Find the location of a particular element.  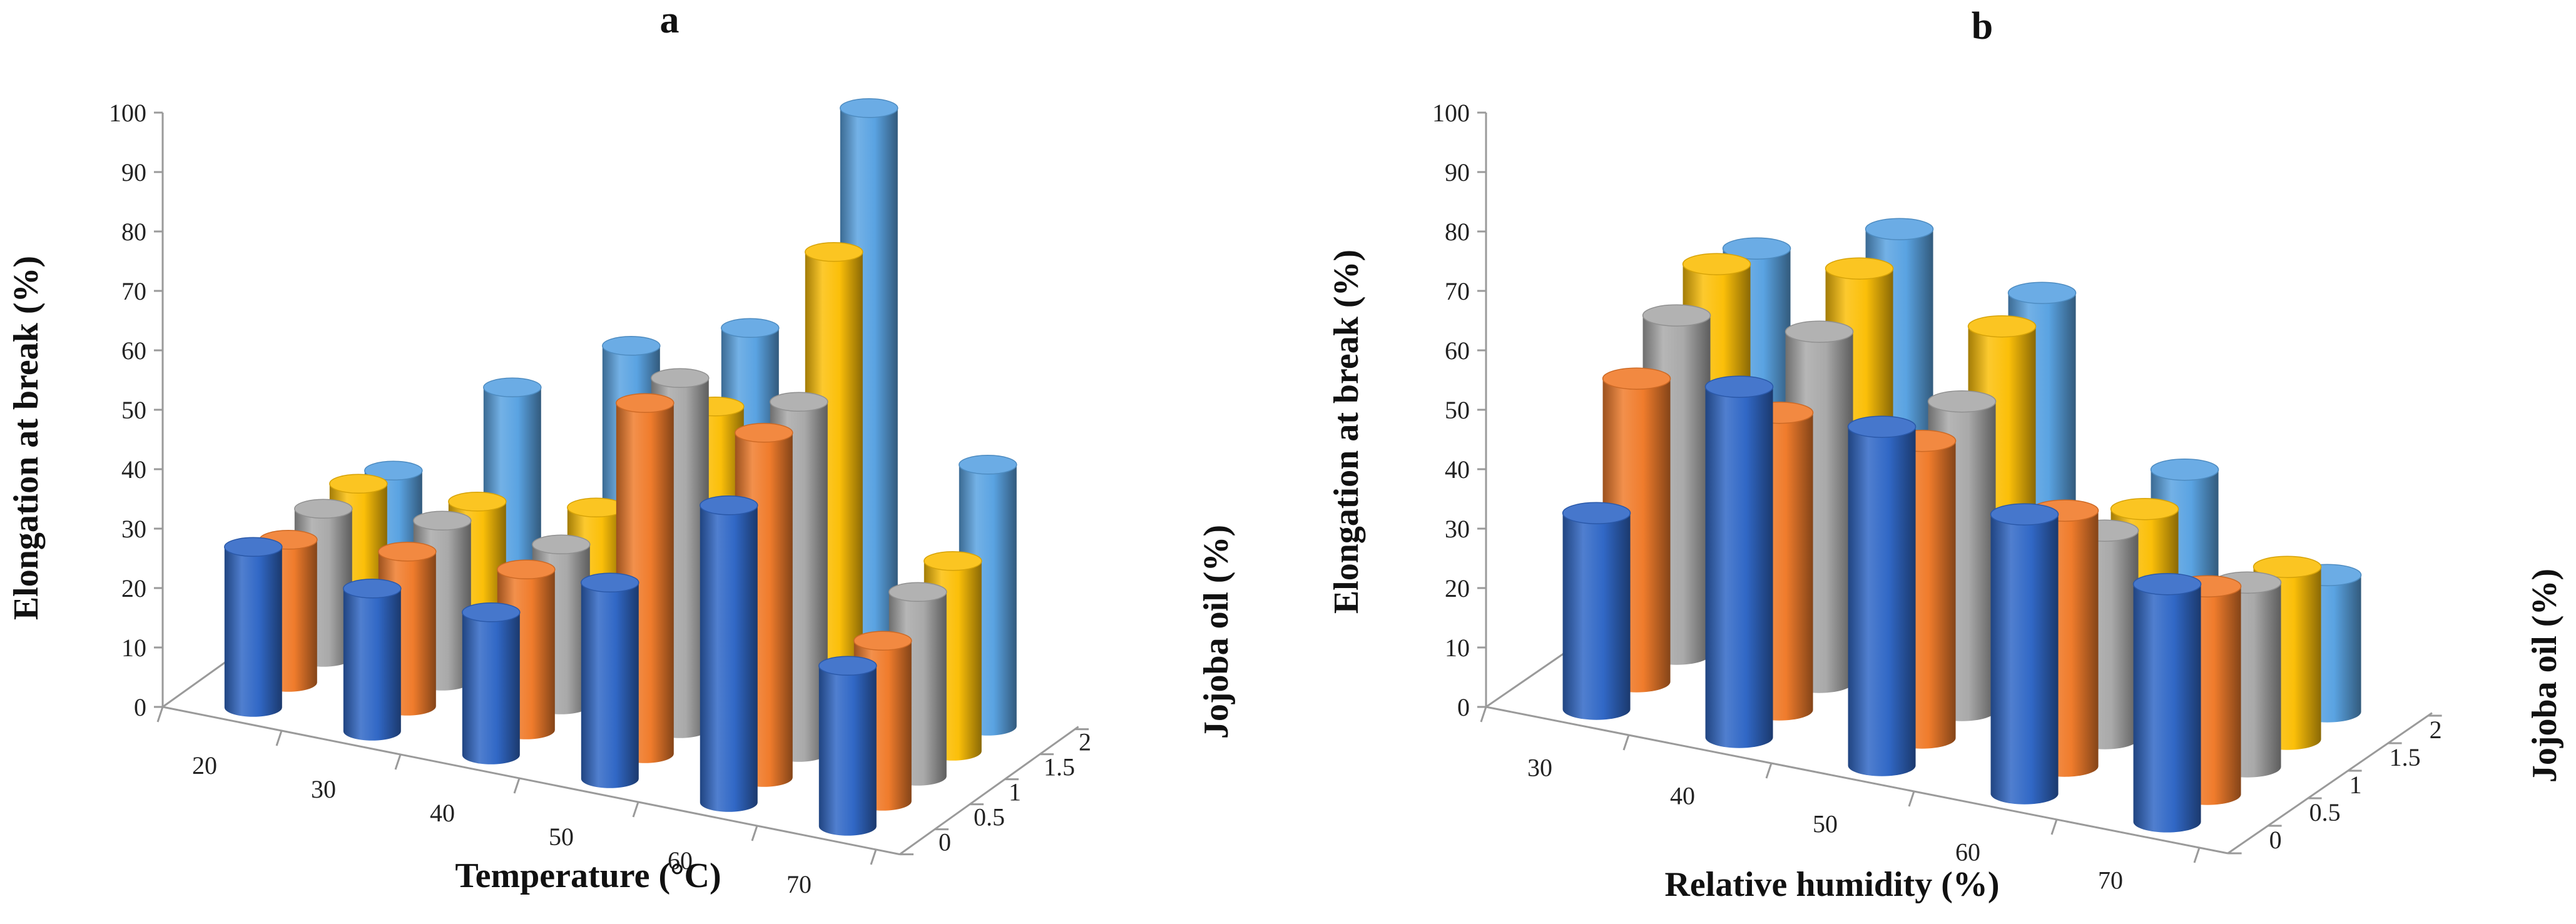

panel-b-z-axis-title: Jojoba oil (%) is located at coordinates (2545, 676).